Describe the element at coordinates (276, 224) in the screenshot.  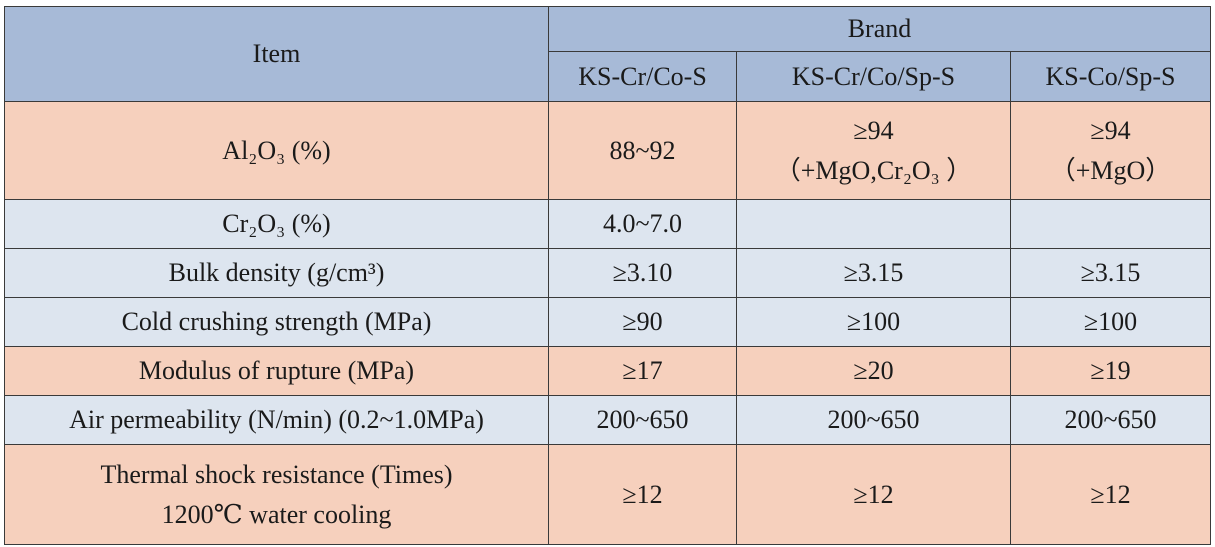
I see `row-item-label: Cr₂O₃ (%)` at that location.